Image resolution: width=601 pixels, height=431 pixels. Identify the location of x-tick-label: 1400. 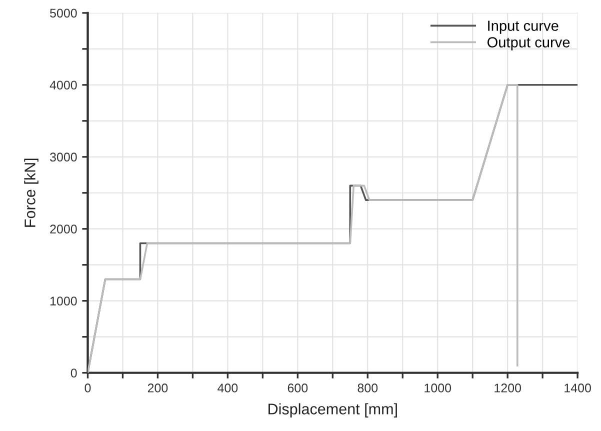
(577, 388).